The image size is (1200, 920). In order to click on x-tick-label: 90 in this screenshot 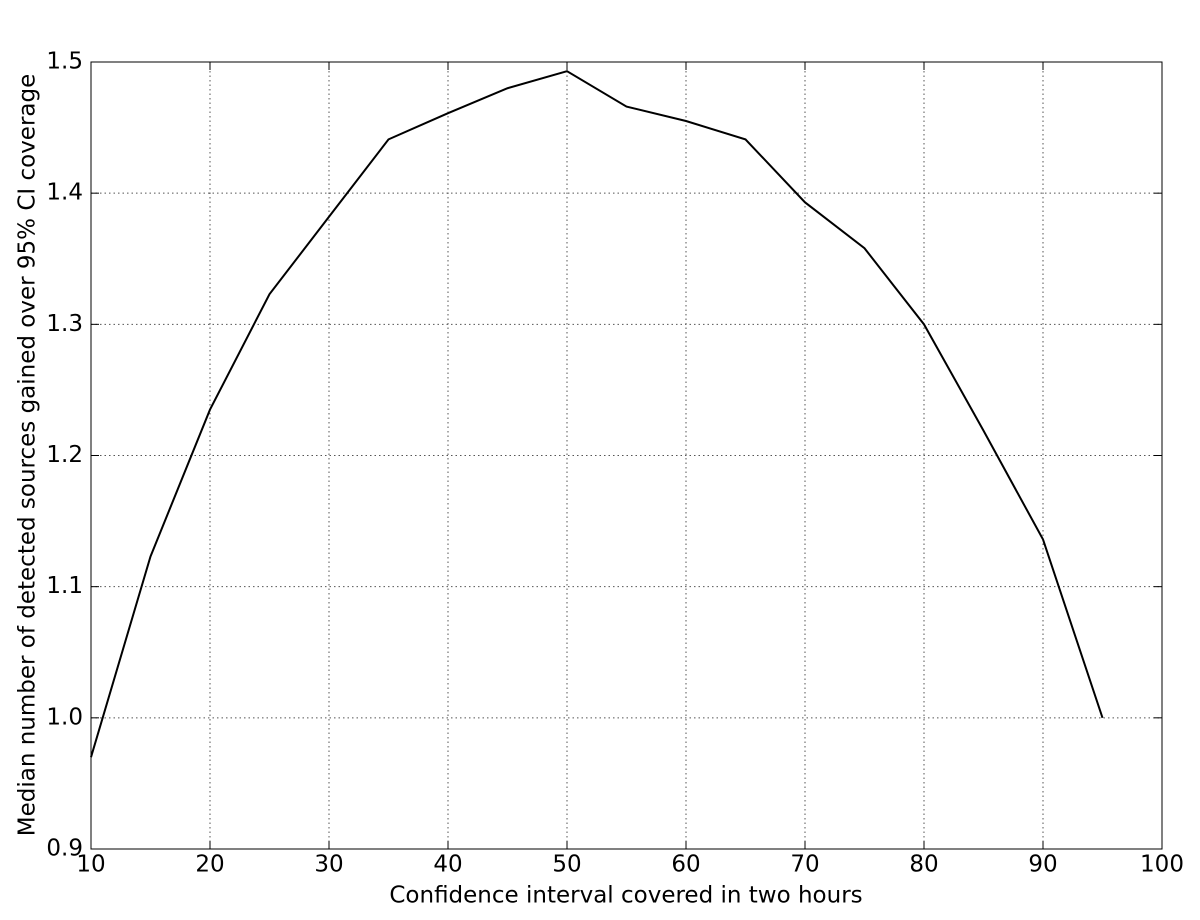, I will do `click(1042, 865)`.